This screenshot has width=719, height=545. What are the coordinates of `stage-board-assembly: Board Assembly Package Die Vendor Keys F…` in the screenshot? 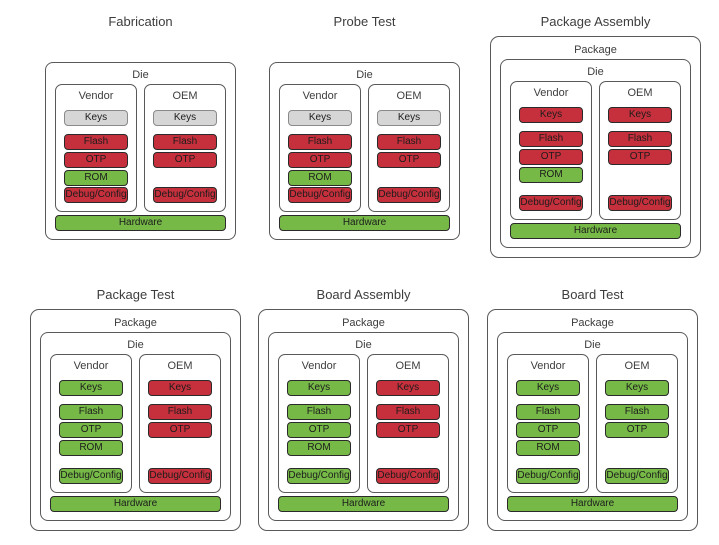 It's located at (363, 409).